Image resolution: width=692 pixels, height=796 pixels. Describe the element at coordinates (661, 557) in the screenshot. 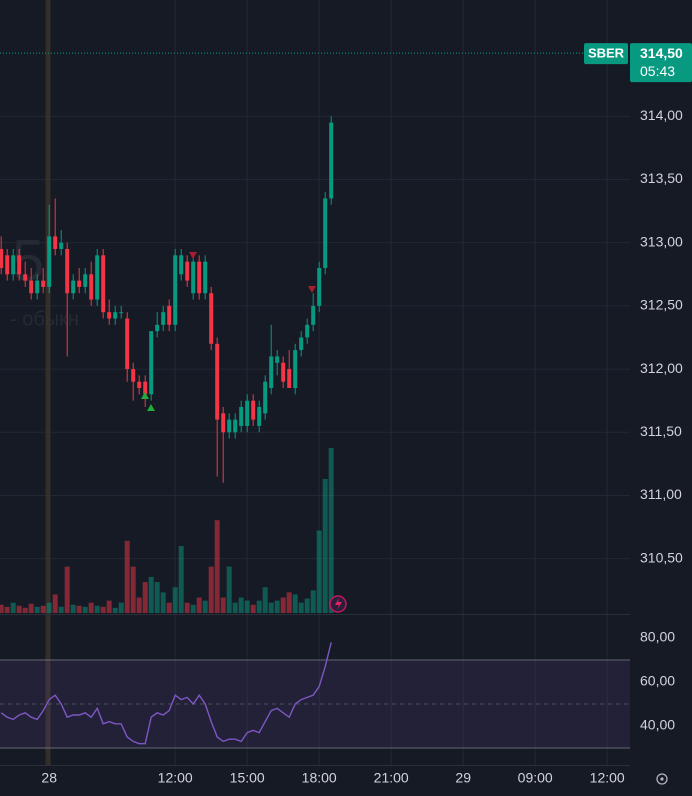

I see `y-tick-label: 310,50` at that location.